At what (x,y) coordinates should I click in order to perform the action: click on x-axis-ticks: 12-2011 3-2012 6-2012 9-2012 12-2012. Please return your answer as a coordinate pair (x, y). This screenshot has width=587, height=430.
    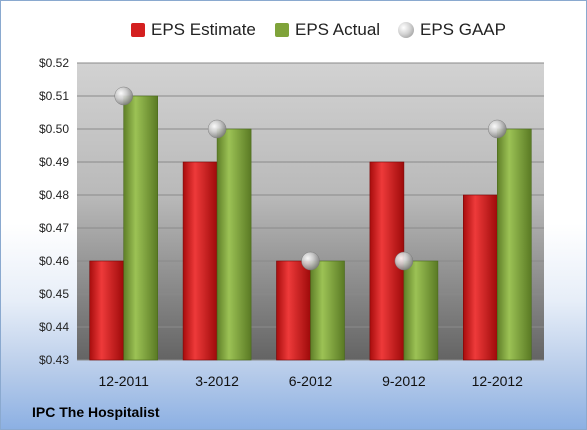
    Looking at the image, I should click on (311, 381).